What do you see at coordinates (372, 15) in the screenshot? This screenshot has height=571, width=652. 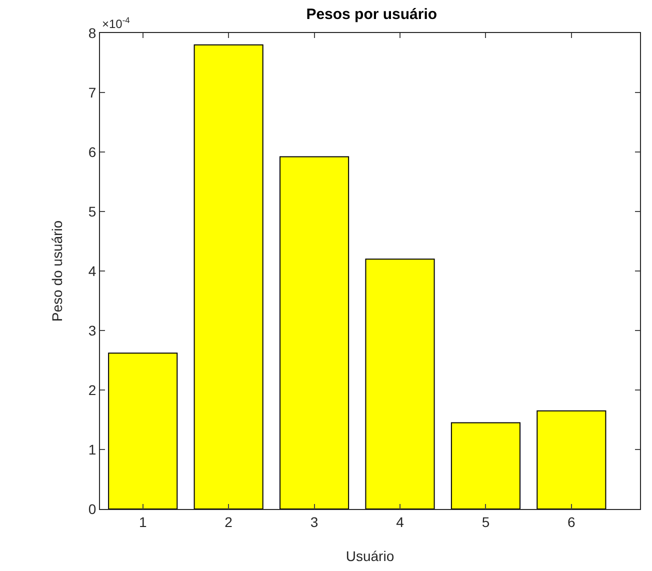 I see `chart-title: Pesos por usuário` at bounding box center [372, 15].